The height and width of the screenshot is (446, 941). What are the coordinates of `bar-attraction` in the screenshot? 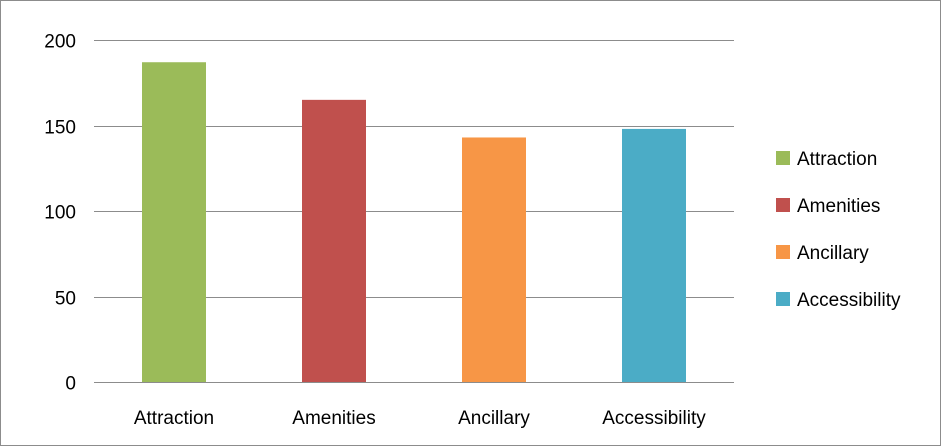 It's located at (174, 222).